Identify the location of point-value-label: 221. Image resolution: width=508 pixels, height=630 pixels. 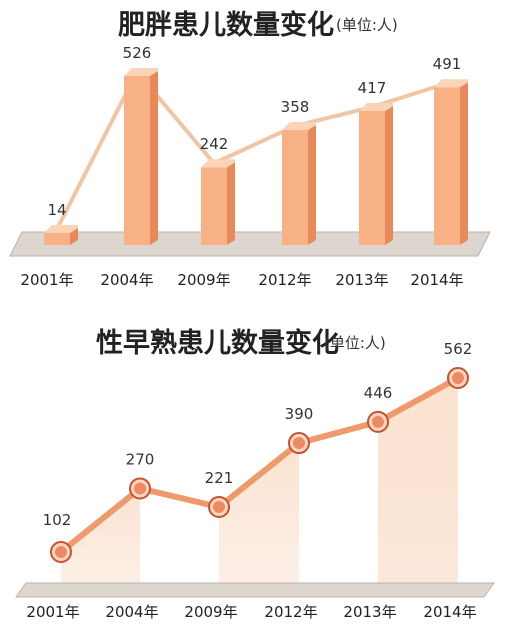
(219, 478).